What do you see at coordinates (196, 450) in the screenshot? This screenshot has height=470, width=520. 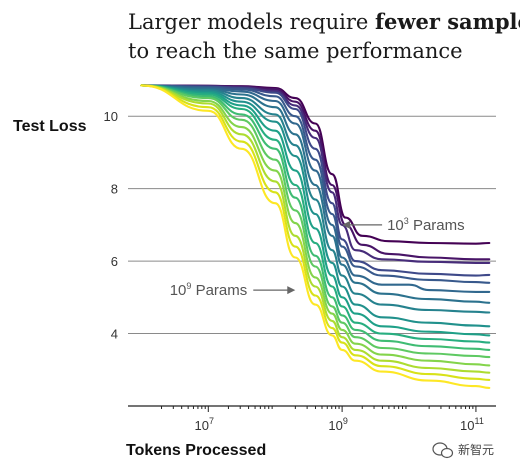 I see `x-axis-title: Tokens Processed` at bounding box center [196, 450].